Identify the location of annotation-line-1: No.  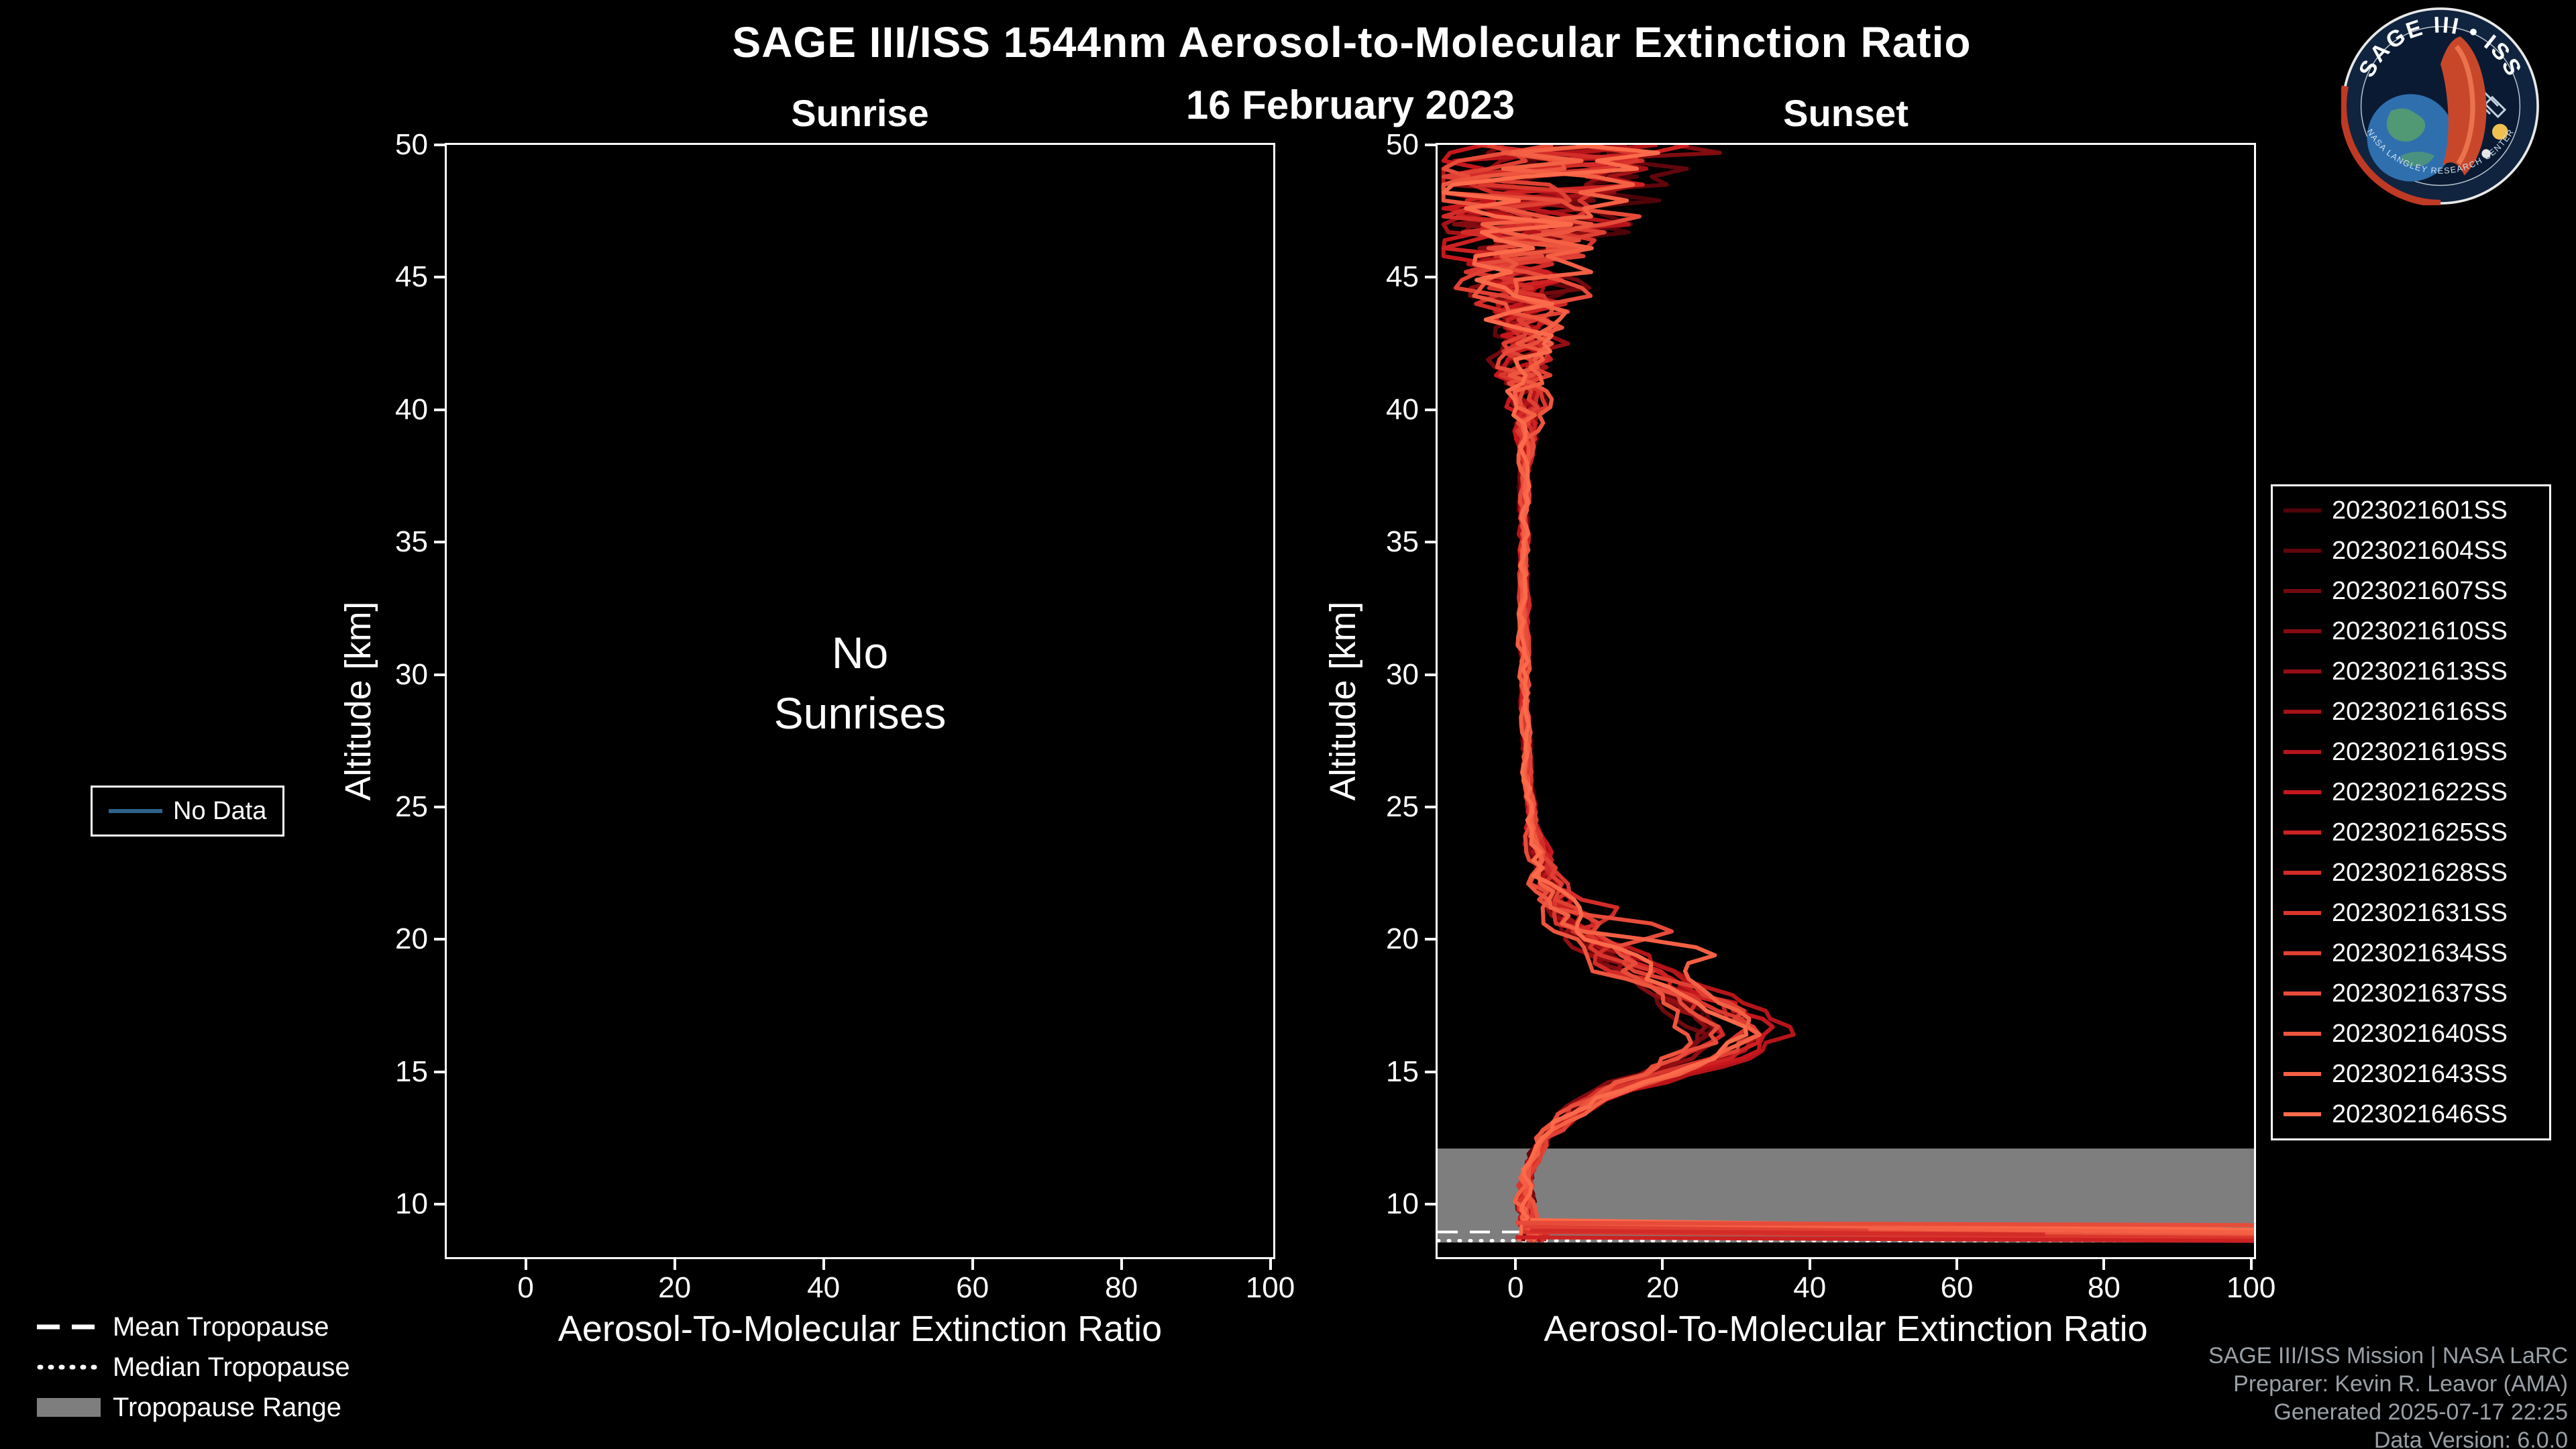
(860, 653).